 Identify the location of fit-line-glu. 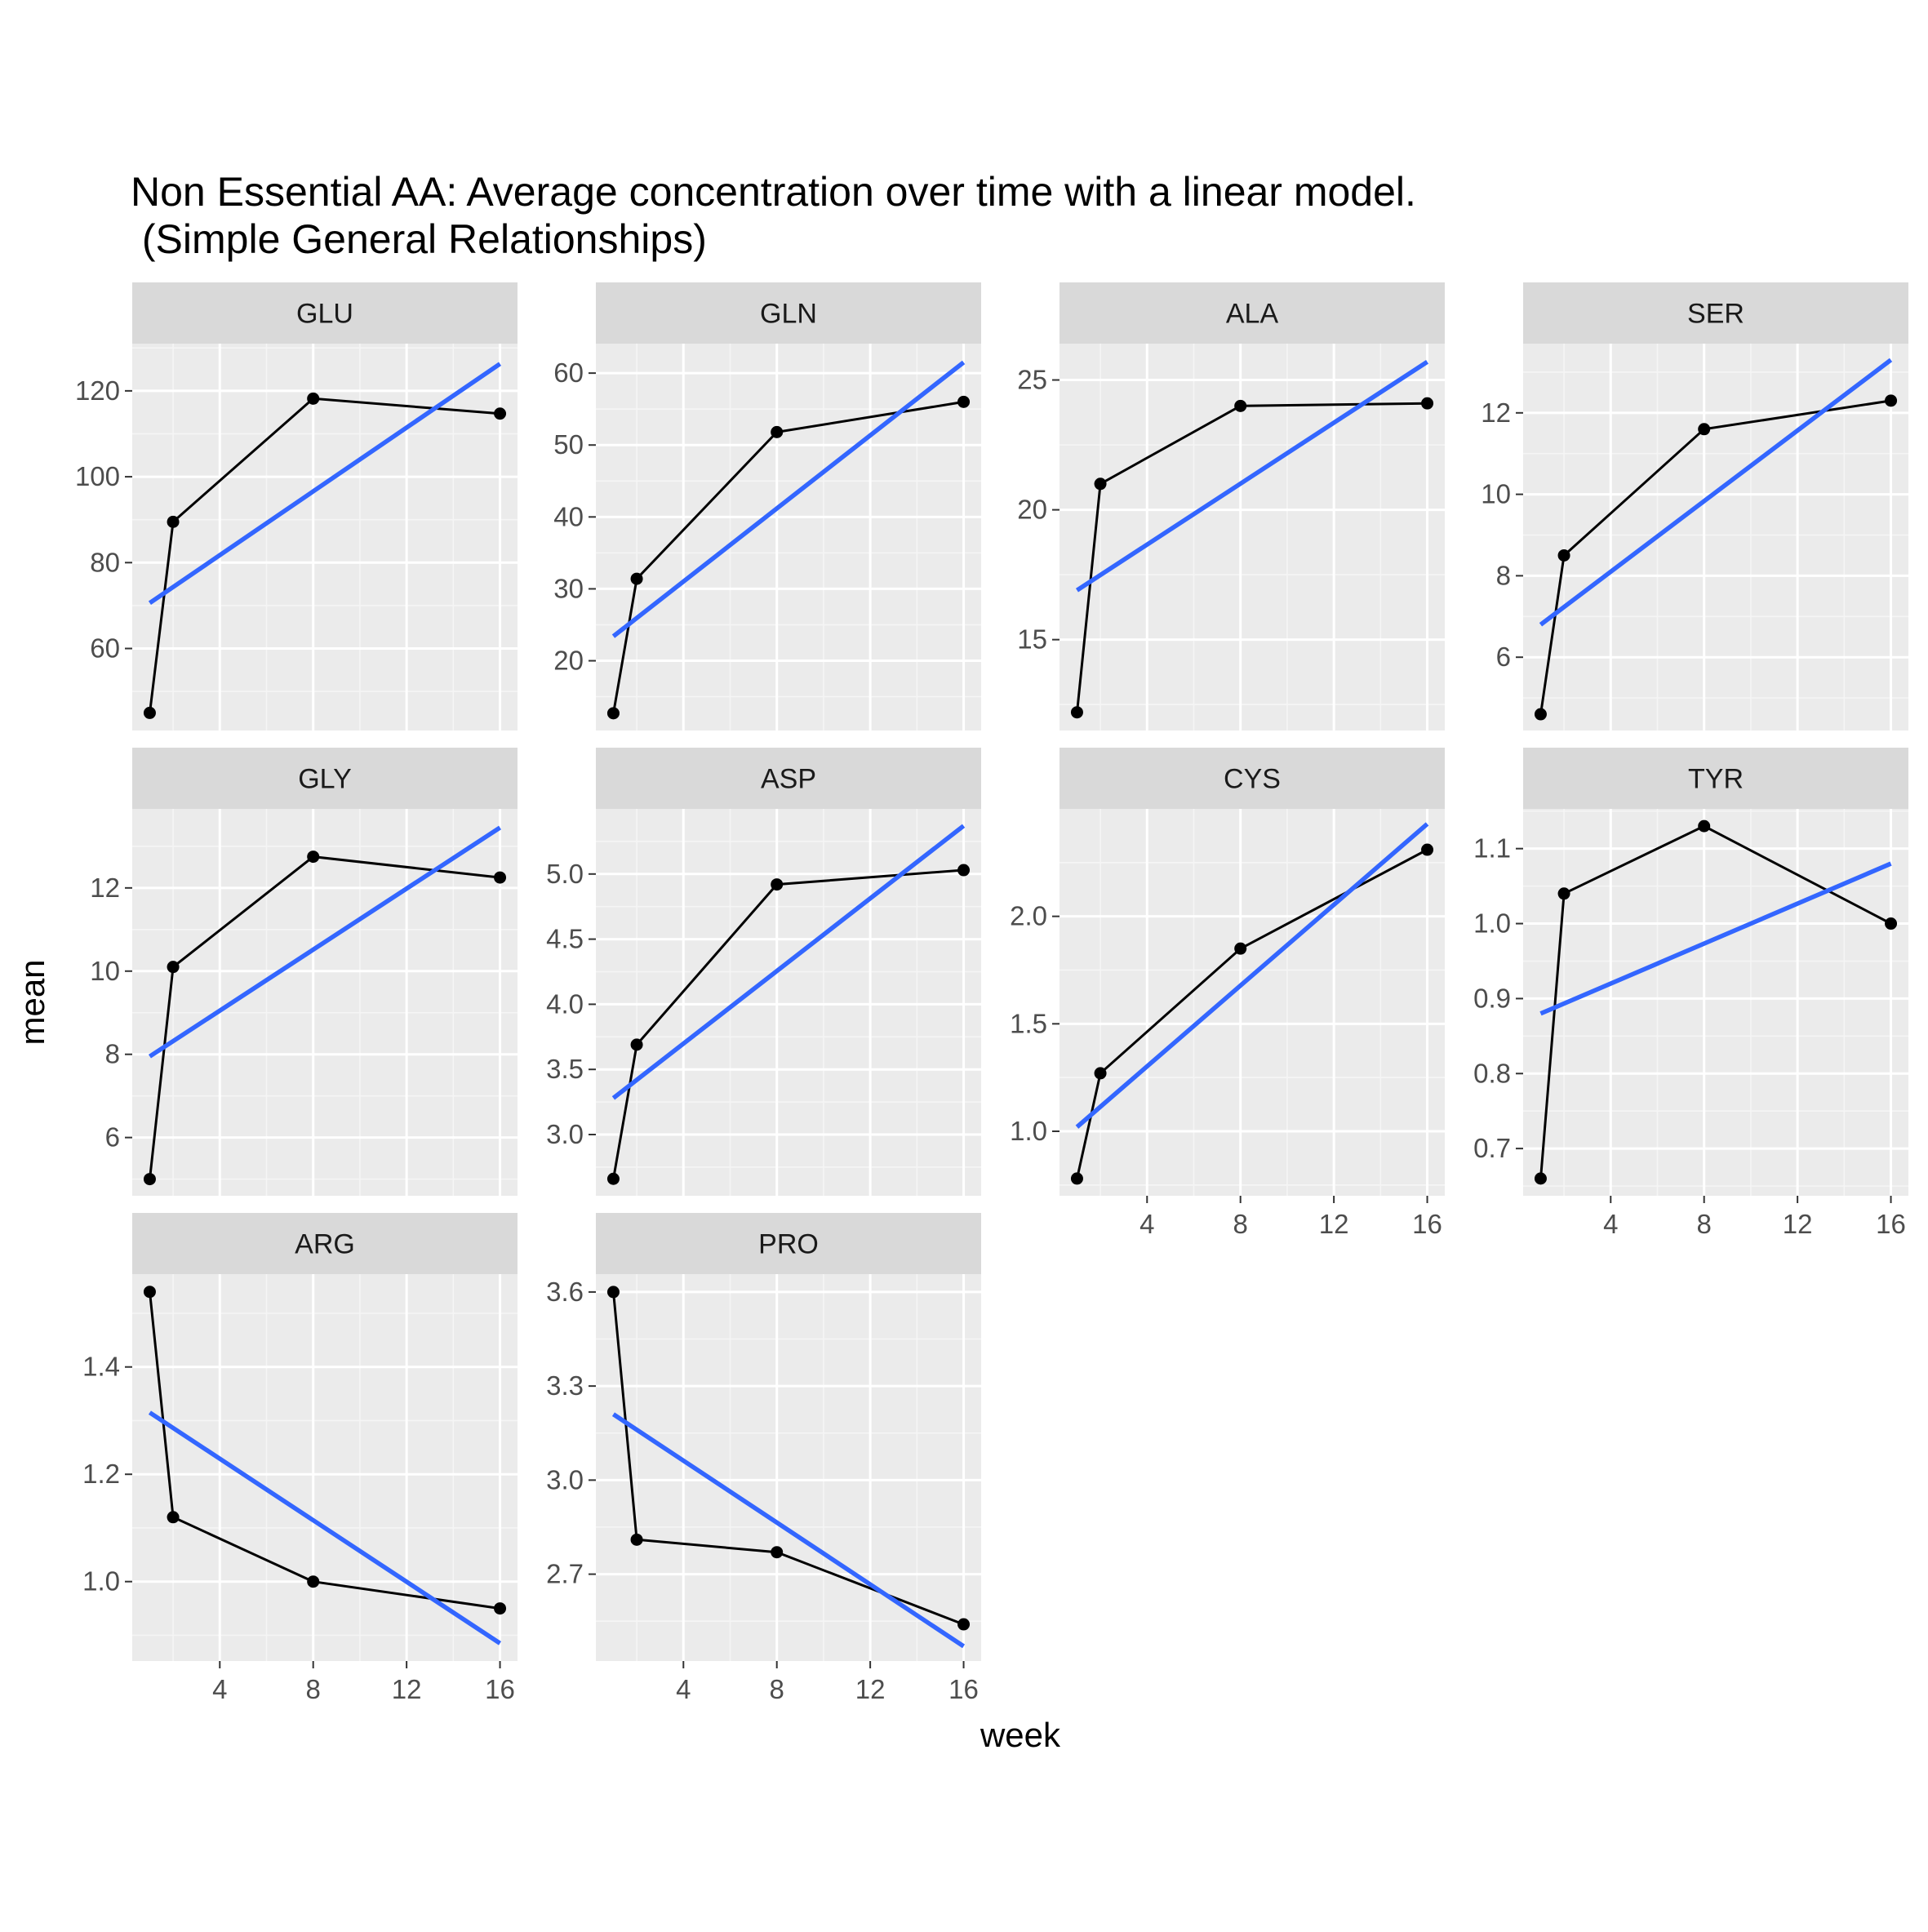
(325, 484).